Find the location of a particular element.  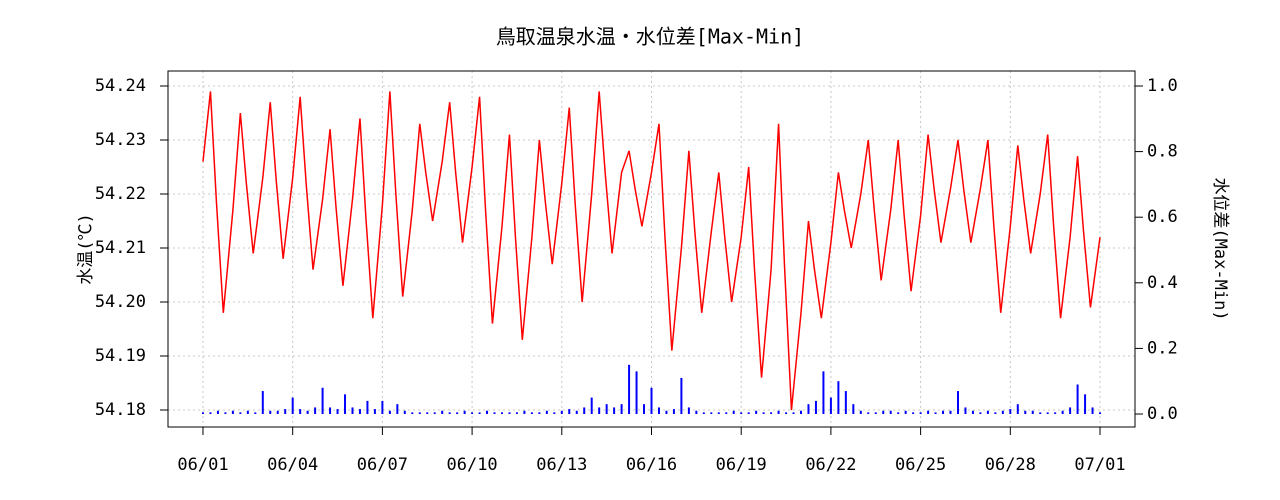

y-tick-label: 54.21 is located at coordinates (120, 248).